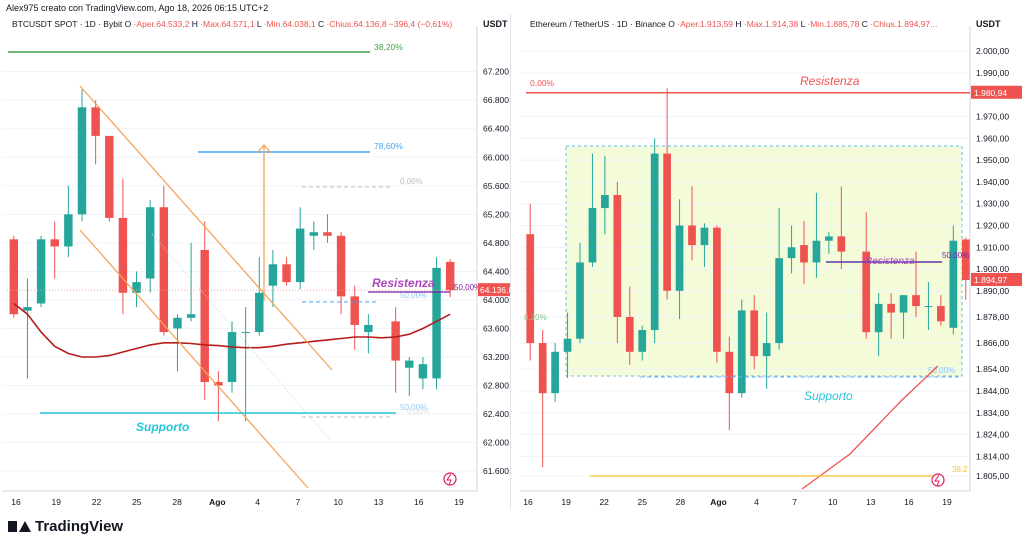  I want to click on last-price-label: 1.894,97, so click(990, 280).